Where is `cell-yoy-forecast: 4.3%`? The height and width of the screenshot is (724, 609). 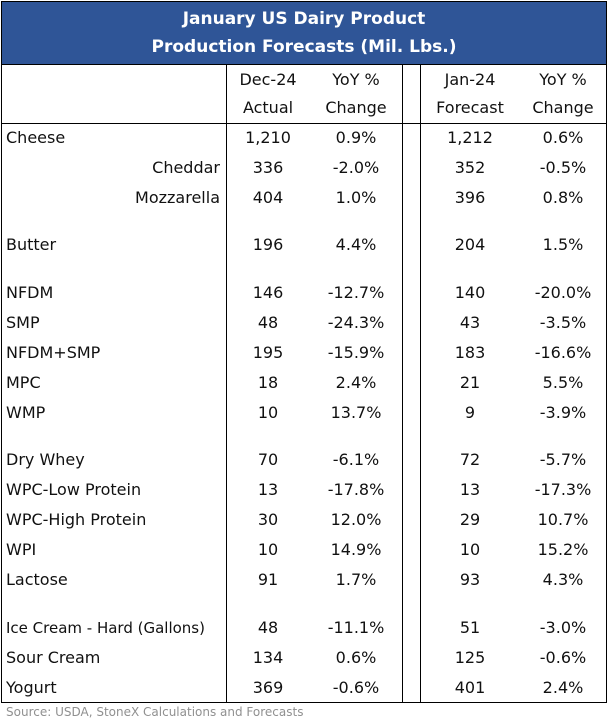
cell-yoy-forecast: 4.3% is located at coordinates (563, 579).